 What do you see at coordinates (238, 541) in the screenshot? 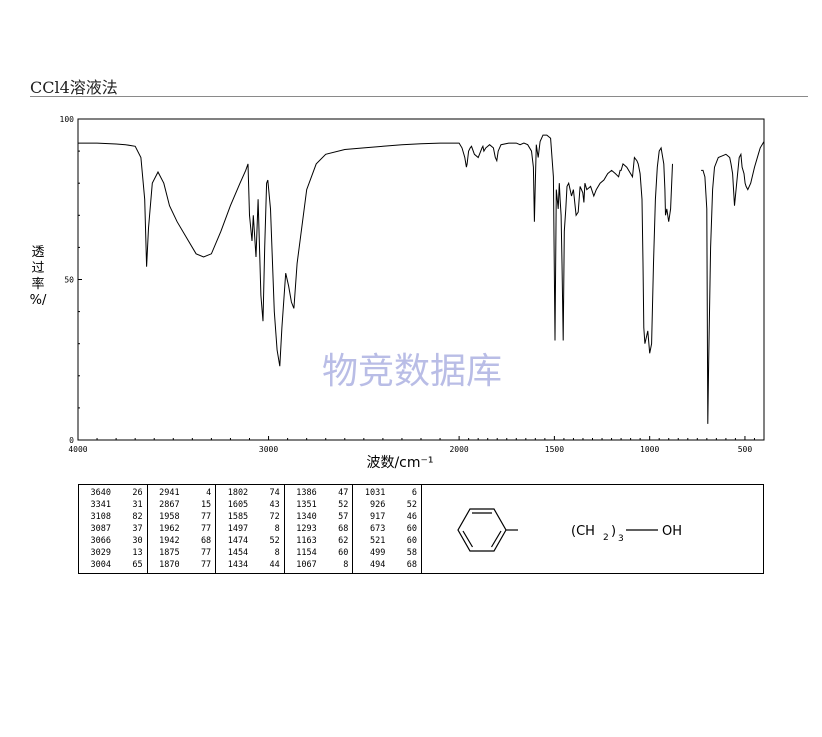
I see `peak-wavenumber: 1474` at bounding box center [238, 541].